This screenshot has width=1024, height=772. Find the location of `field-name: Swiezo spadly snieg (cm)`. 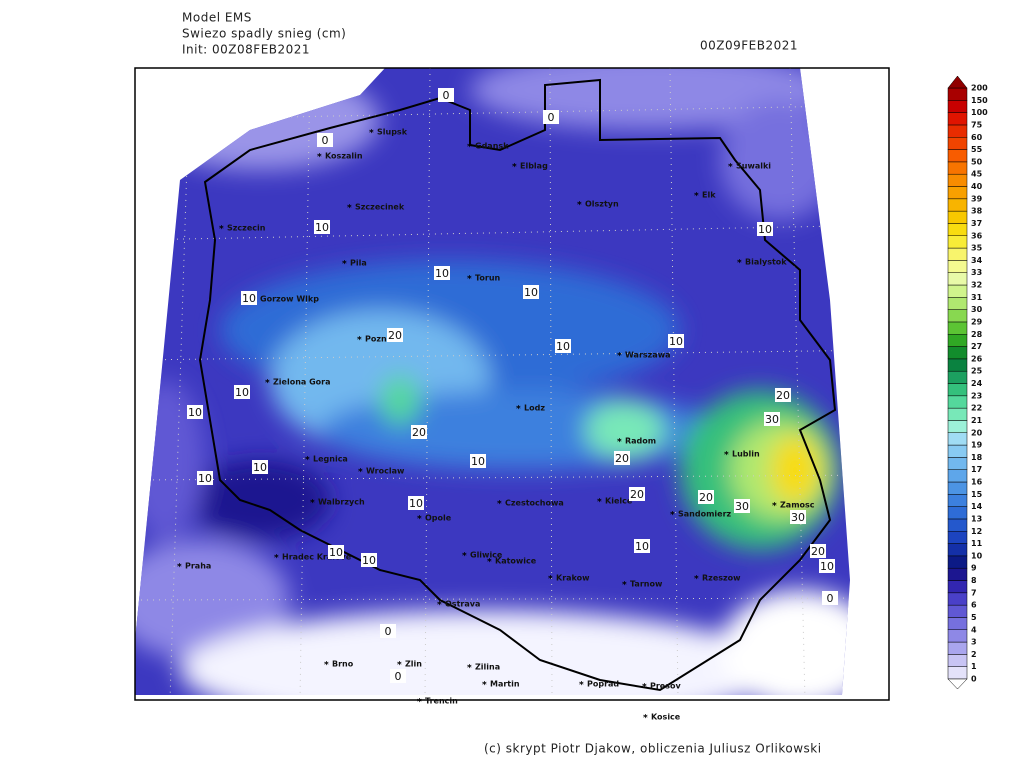

field-name: Swiezo spadly snieg (cm) is located at coordinates (264, 34).